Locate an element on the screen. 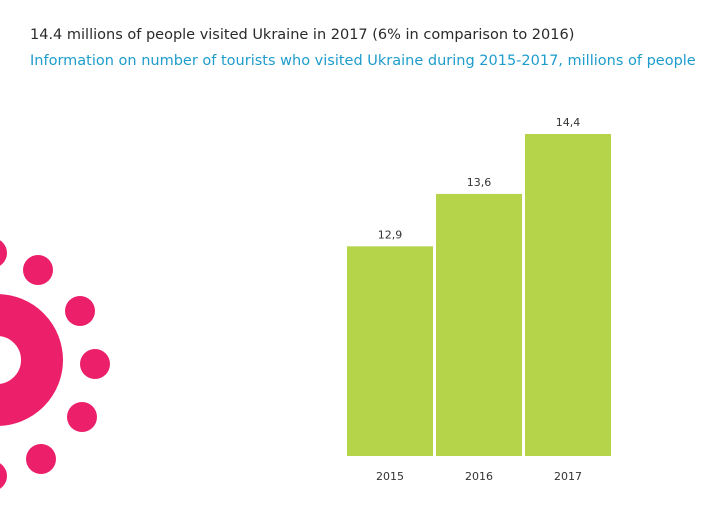 The width and height of the screenshot is (720, 522). x-tick-label: 2017 is located at coordinates (568, 476).